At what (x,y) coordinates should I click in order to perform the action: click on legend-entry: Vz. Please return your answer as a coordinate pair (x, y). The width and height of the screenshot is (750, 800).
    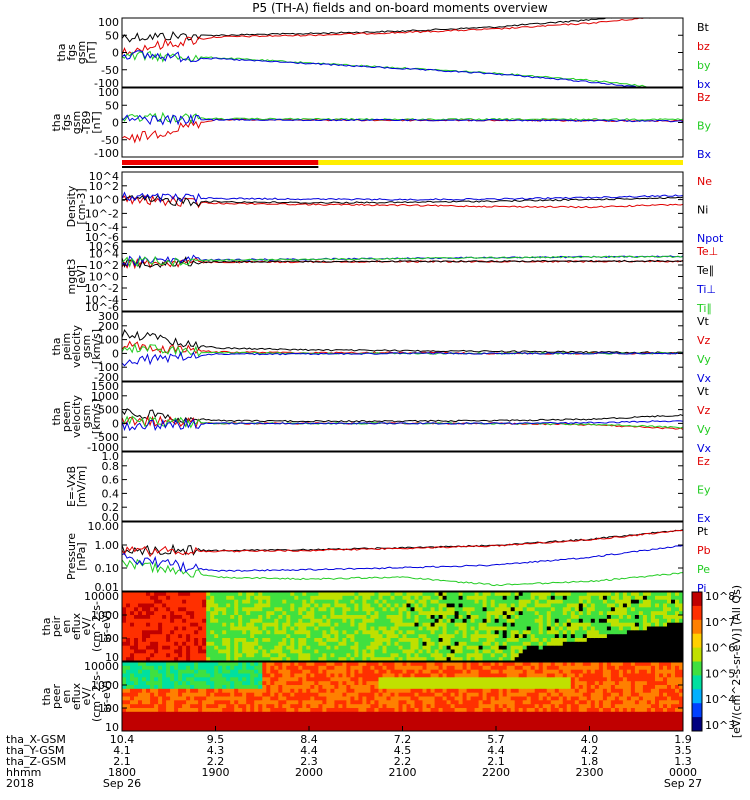
    Looking at the image, I should click on (704, 340).